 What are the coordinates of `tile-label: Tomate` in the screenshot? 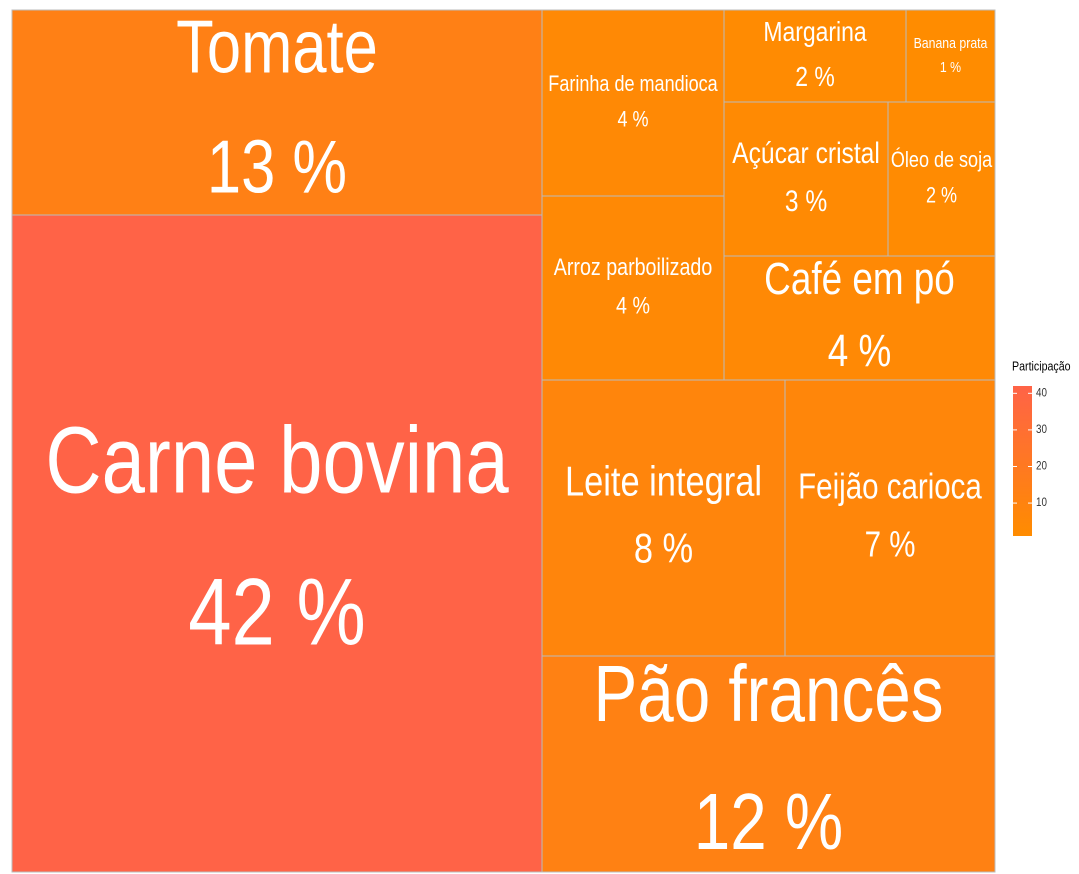 It's located at (277, 47).